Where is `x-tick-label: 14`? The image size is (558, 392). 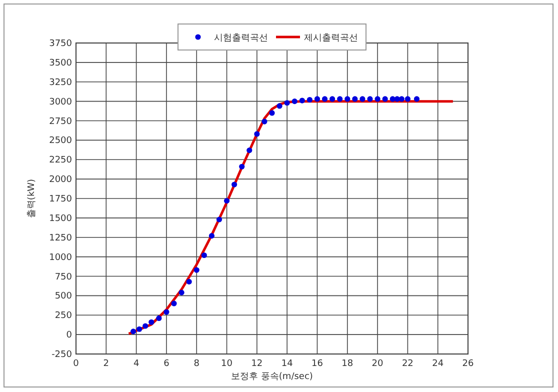
x-tick-label: 14 is located at coordinates (287, 364).